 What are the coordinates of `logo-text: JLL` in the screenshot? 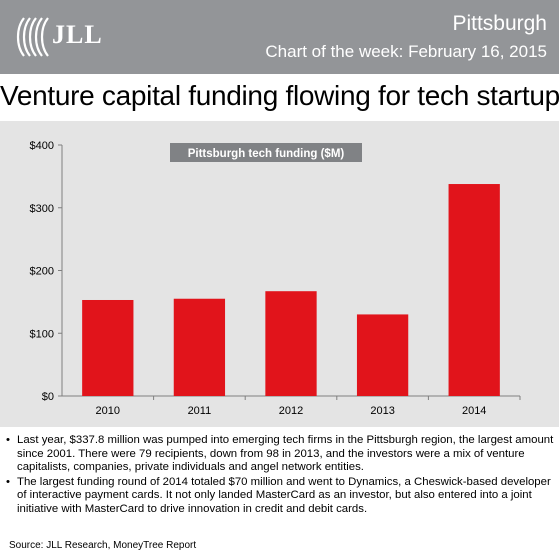 It's located at (77, 34).